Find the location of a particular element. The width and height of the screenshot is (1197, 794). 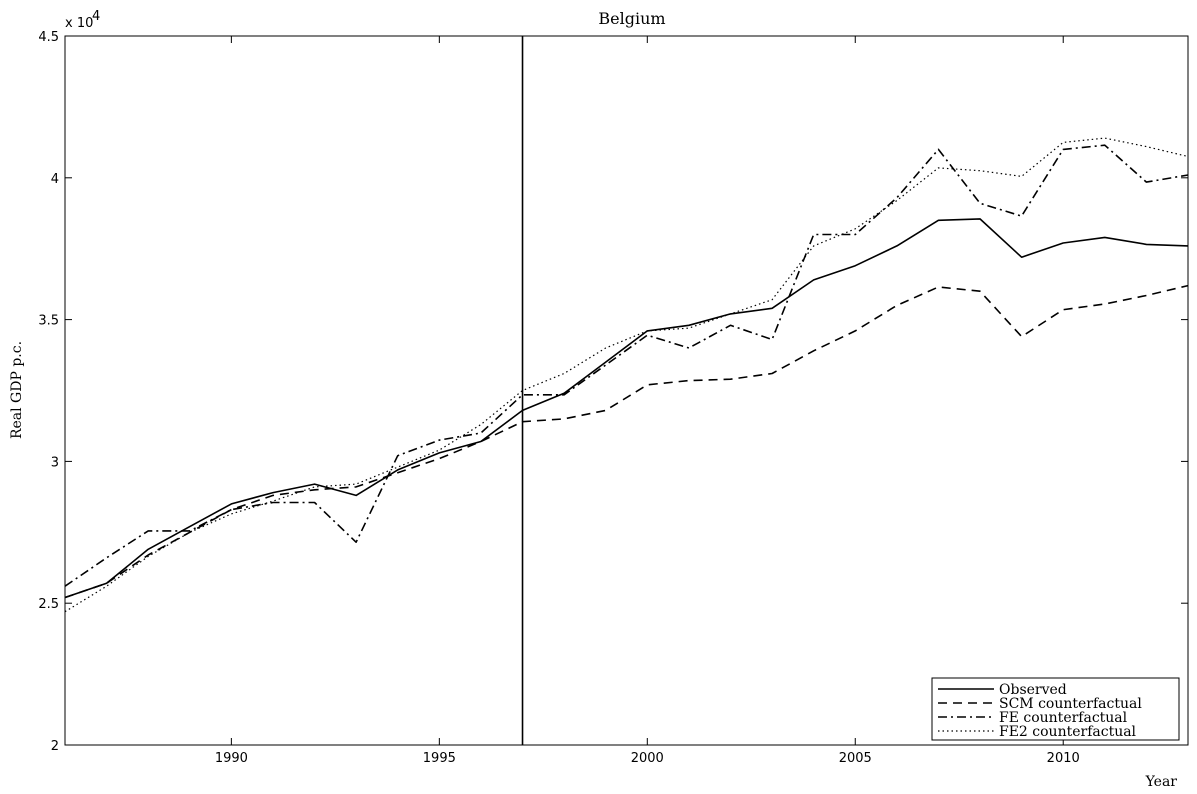

legend-label-fe2: FE2 counterfactual is located at coordinates (1068, 732).